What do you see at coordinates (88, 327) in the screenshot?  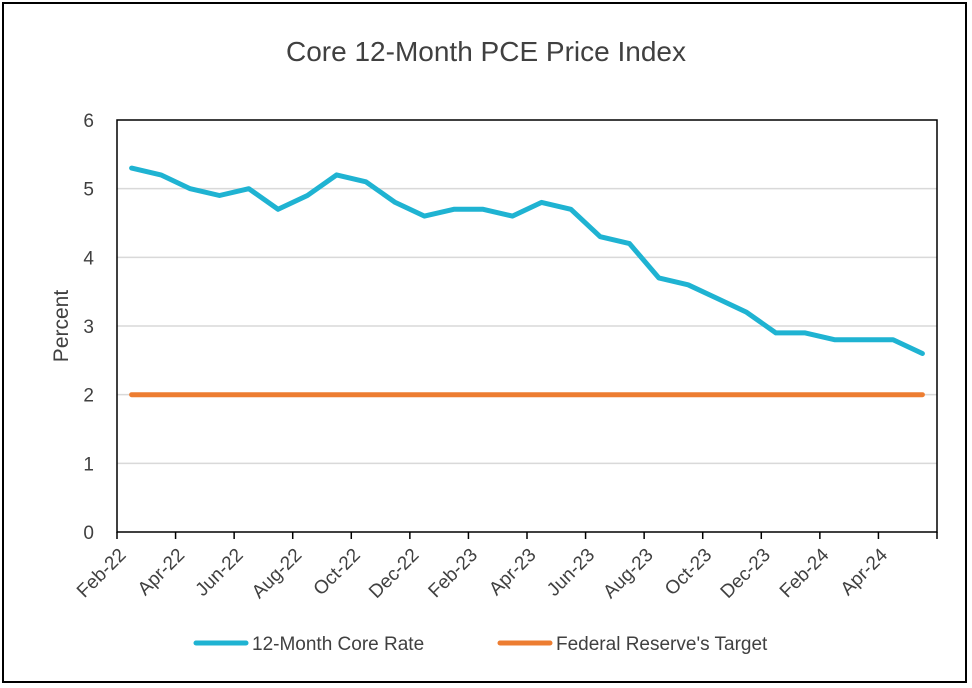 I see `y-tick-label: 3` at bounding box center [88, 327].